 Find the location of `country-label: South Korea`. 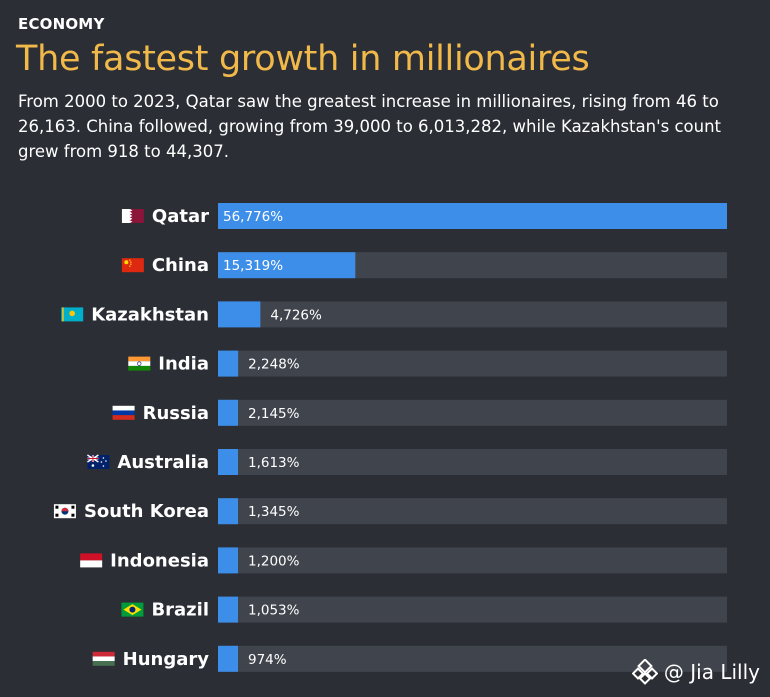

country-label: South Korea is located at coordinates (146, 511).